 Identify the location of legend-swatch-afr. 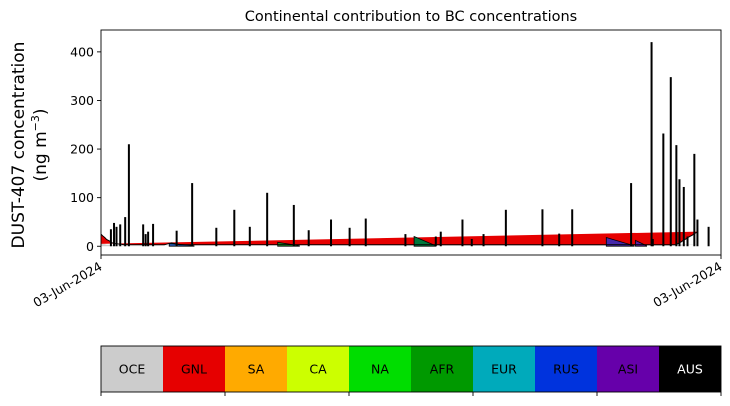
(442, 369).